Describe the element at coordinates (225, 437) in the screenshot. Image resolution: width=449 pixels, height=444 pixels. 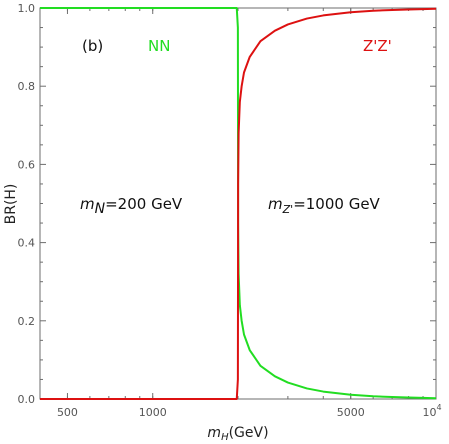
I see `x-axis-label-sub: H` at that location.